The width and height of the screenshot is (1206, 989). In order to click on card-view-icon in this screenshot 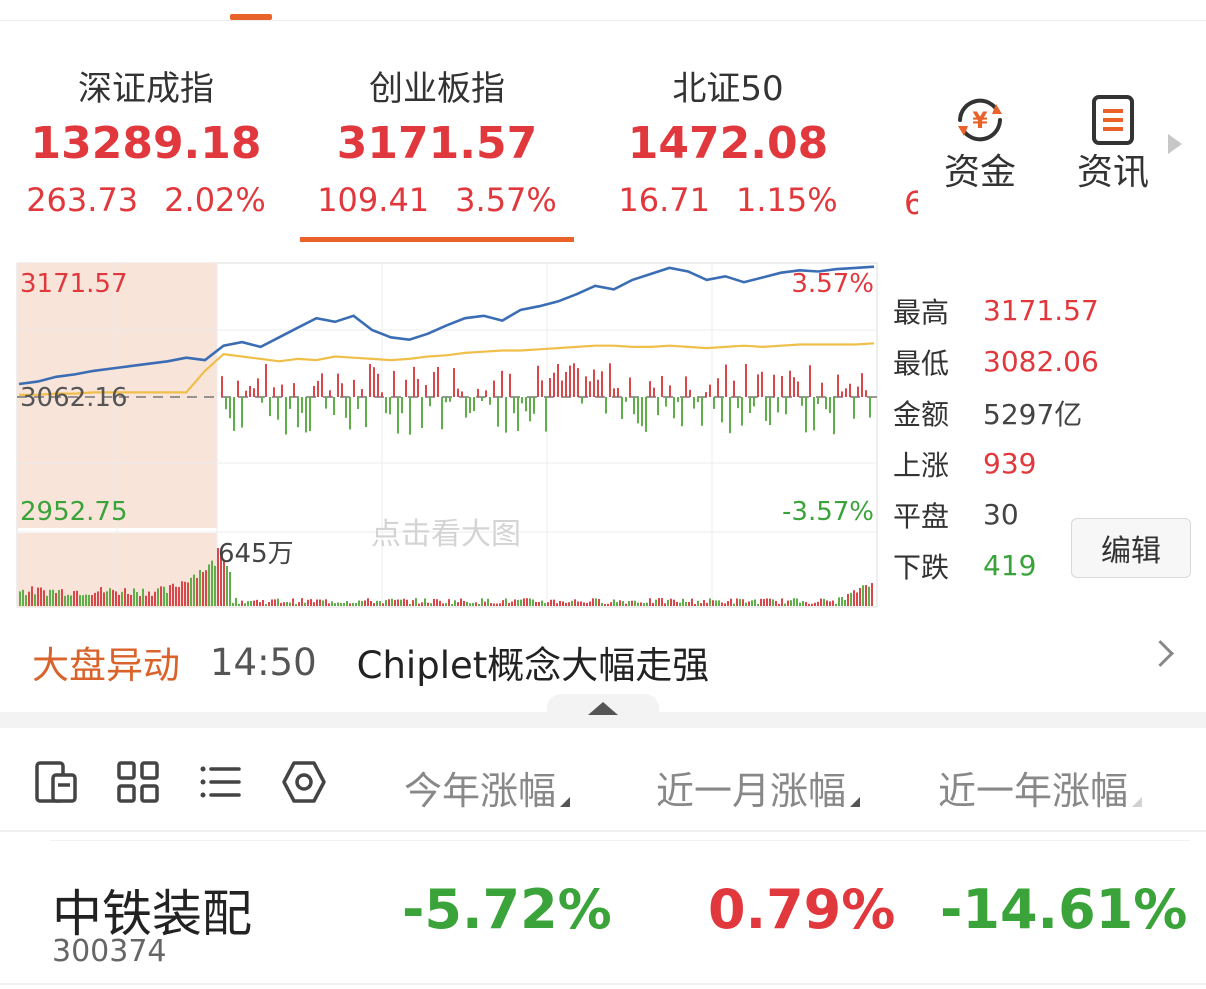, I will do `click(56, 782)`.